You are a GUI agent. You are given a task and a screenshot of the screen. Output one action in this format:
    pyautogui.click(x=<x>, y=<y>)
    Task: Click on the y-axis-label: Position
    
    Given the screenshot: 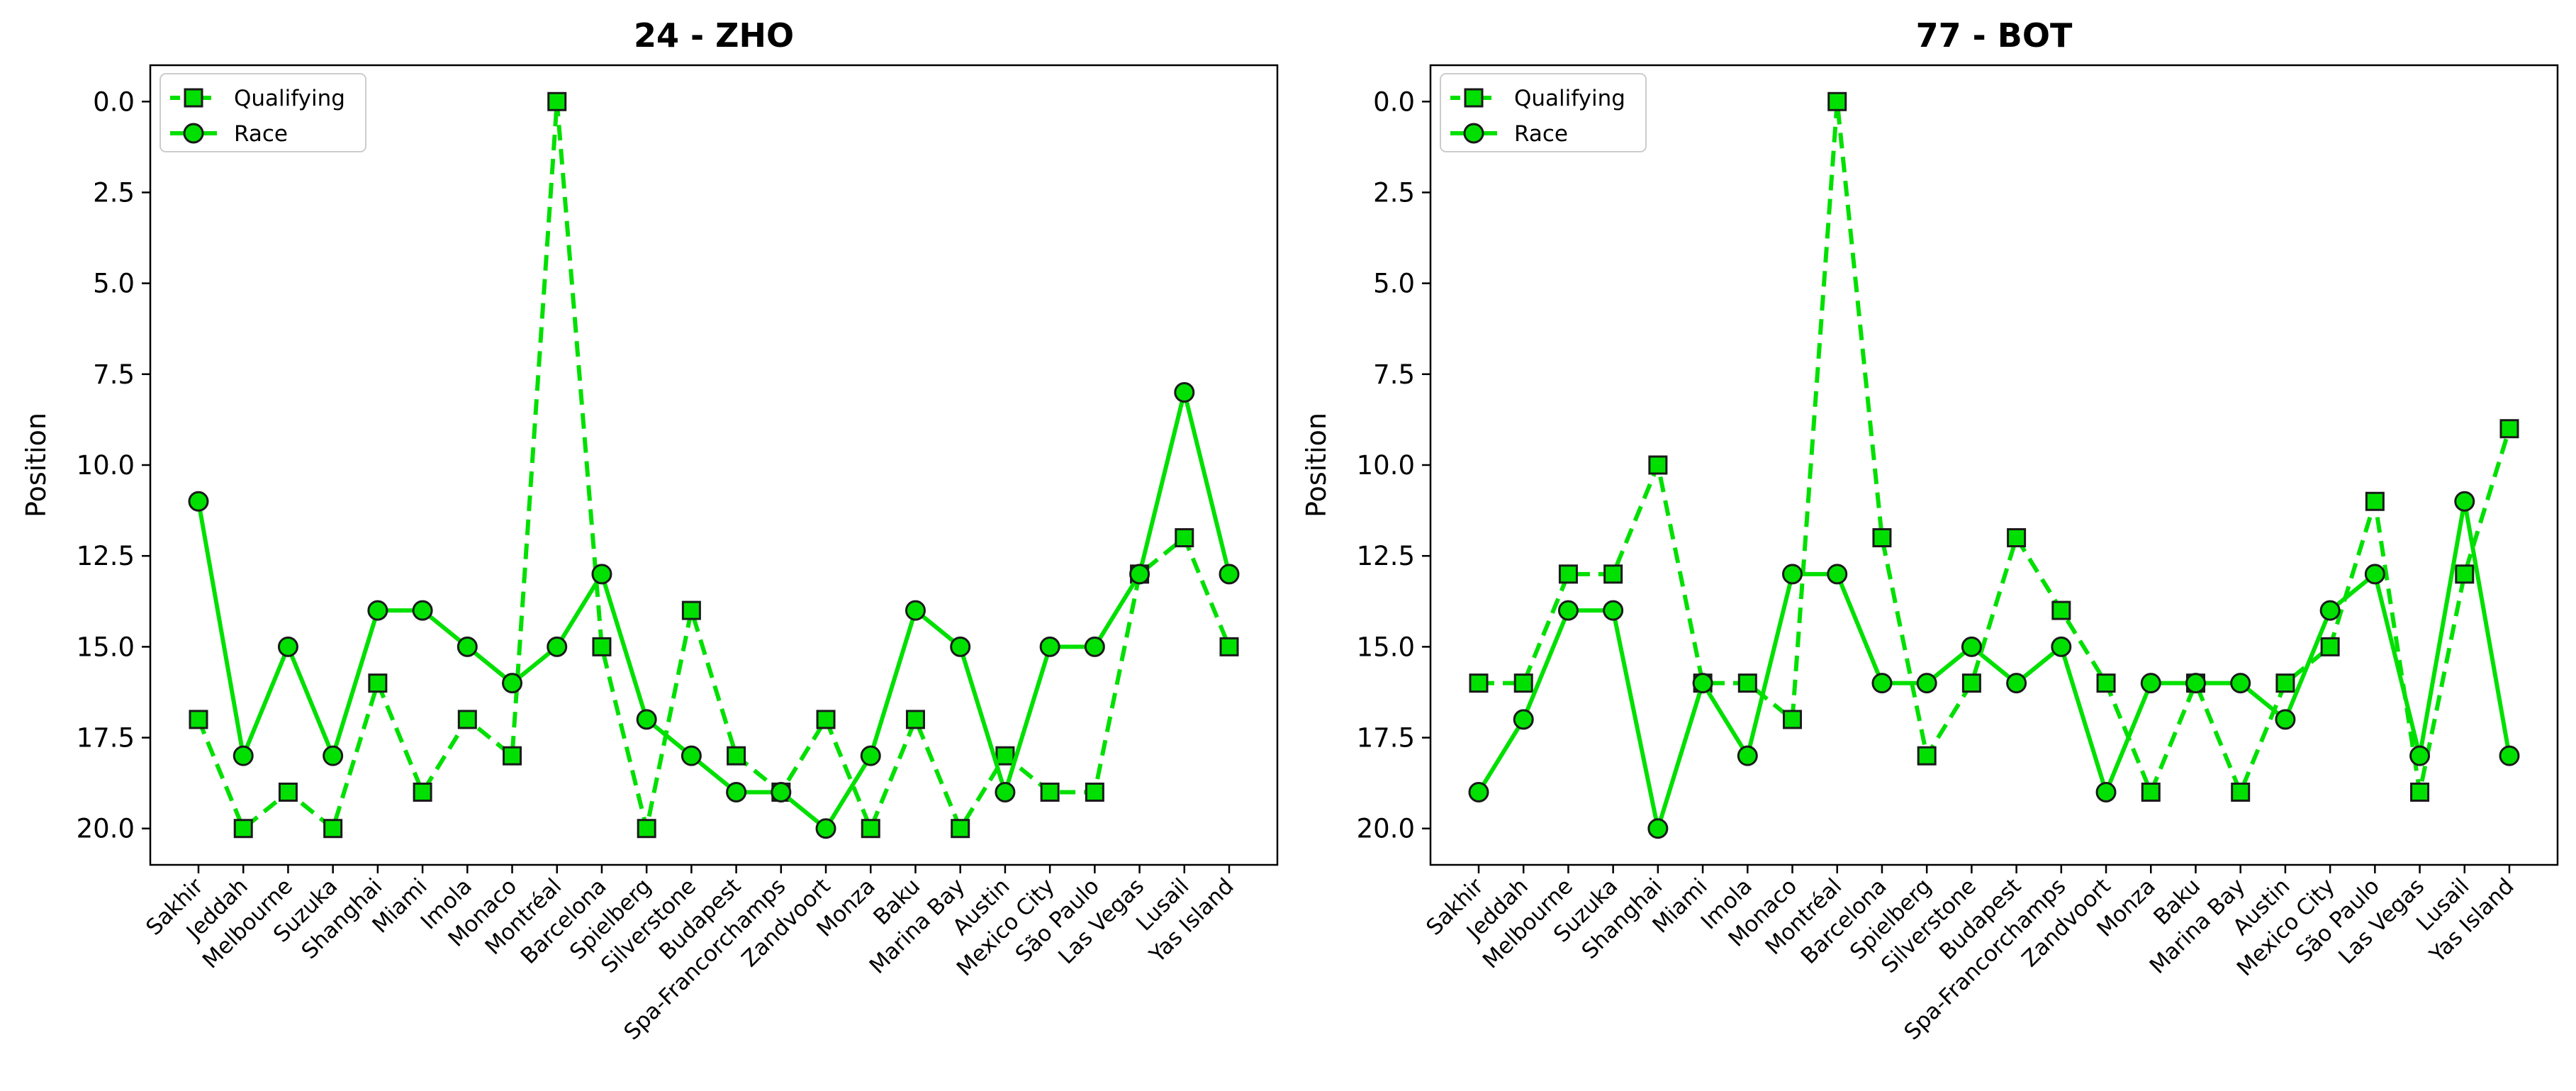 What is the action you would take?
    pyautogui.click(x=1317, y=465)
    